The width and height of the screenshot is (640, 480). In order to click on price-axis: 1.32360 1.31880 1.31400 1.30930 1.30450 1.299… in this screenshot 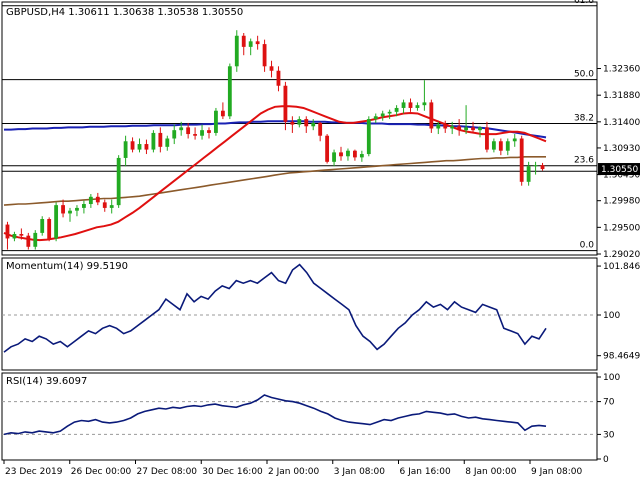, I will do `click(618, 162)`.